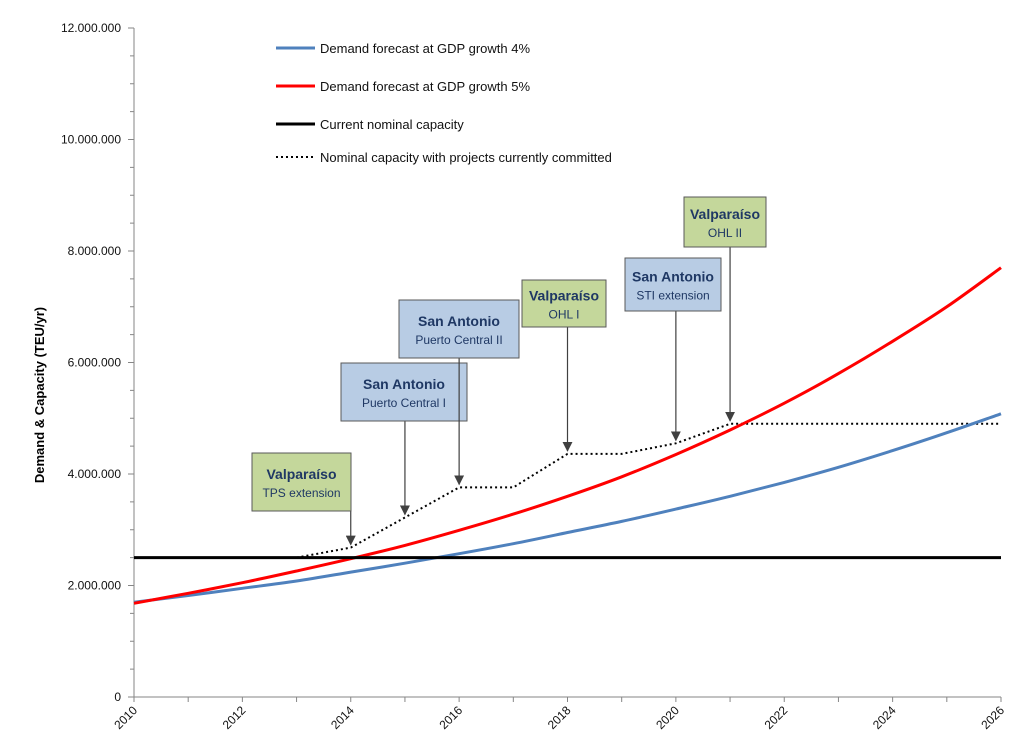  I want to click on annotation-subtitle: TPS extension, so click(301, 493).